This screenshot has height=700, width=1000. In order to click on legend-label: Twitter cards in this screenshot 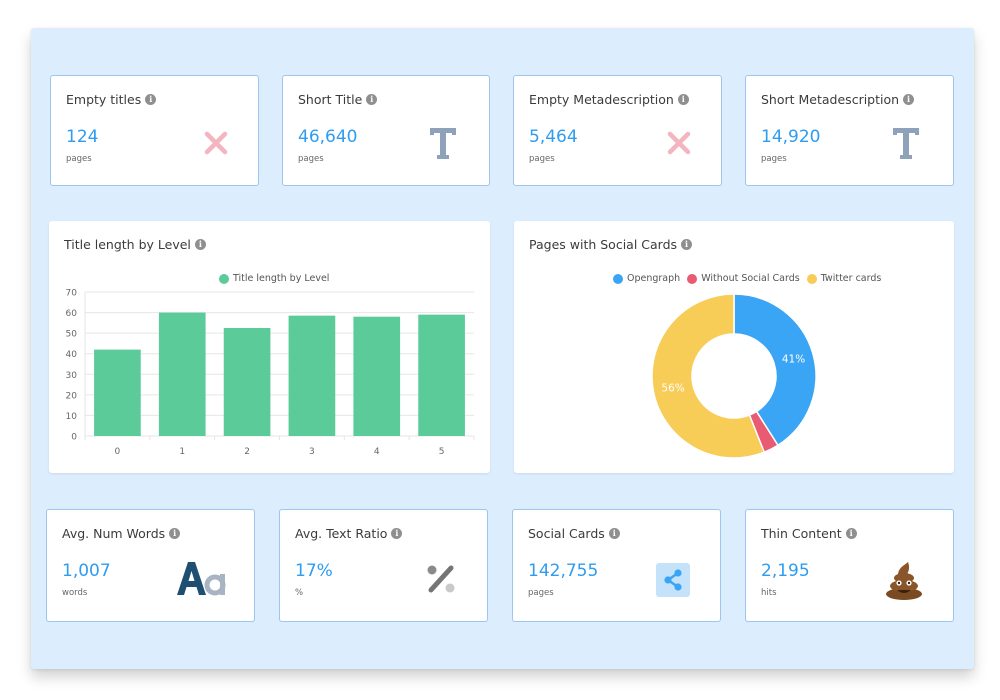, I will do `click(851, 278)`.